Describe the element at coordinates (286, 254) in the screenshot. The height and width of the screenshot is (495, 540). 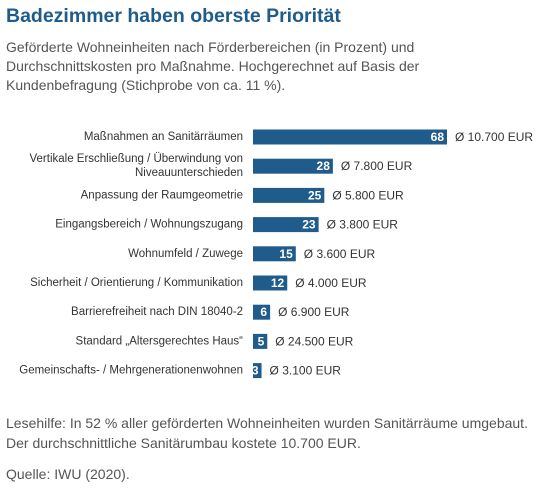
I see `bar-value-label: 15` at that location.